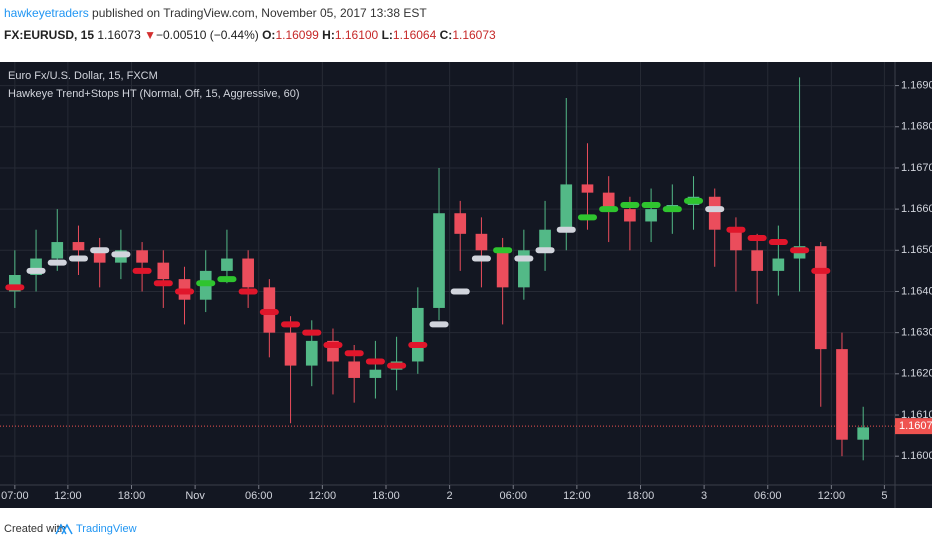 The image size is (932, 550). Describe the element at coordinates (268, 35) in the screenshot. I see `o-label: O:` at that location.